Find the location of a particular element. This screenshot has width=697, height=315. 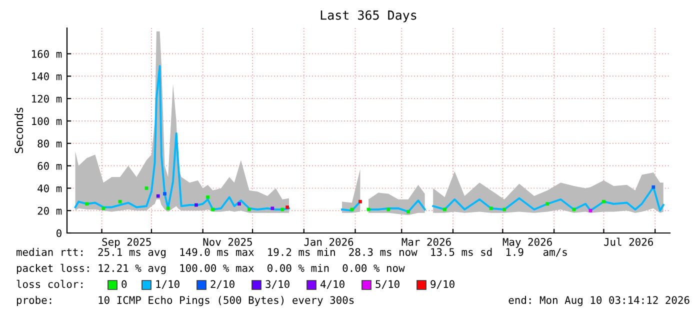

legend-label: 4/10 is located at coordinates (332, 284).